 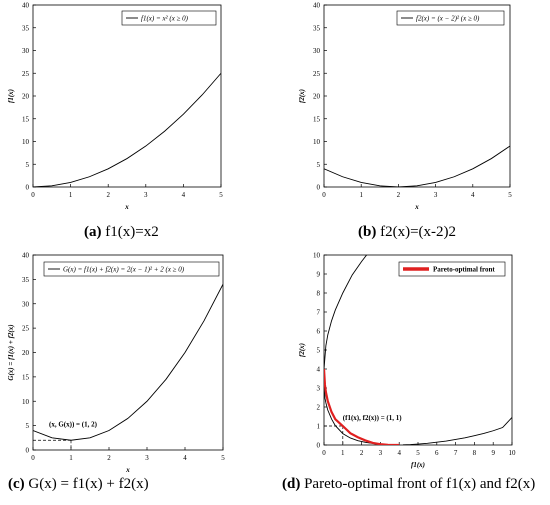 I want to click on x-tick-label: 6, so click(x=437, y=453).